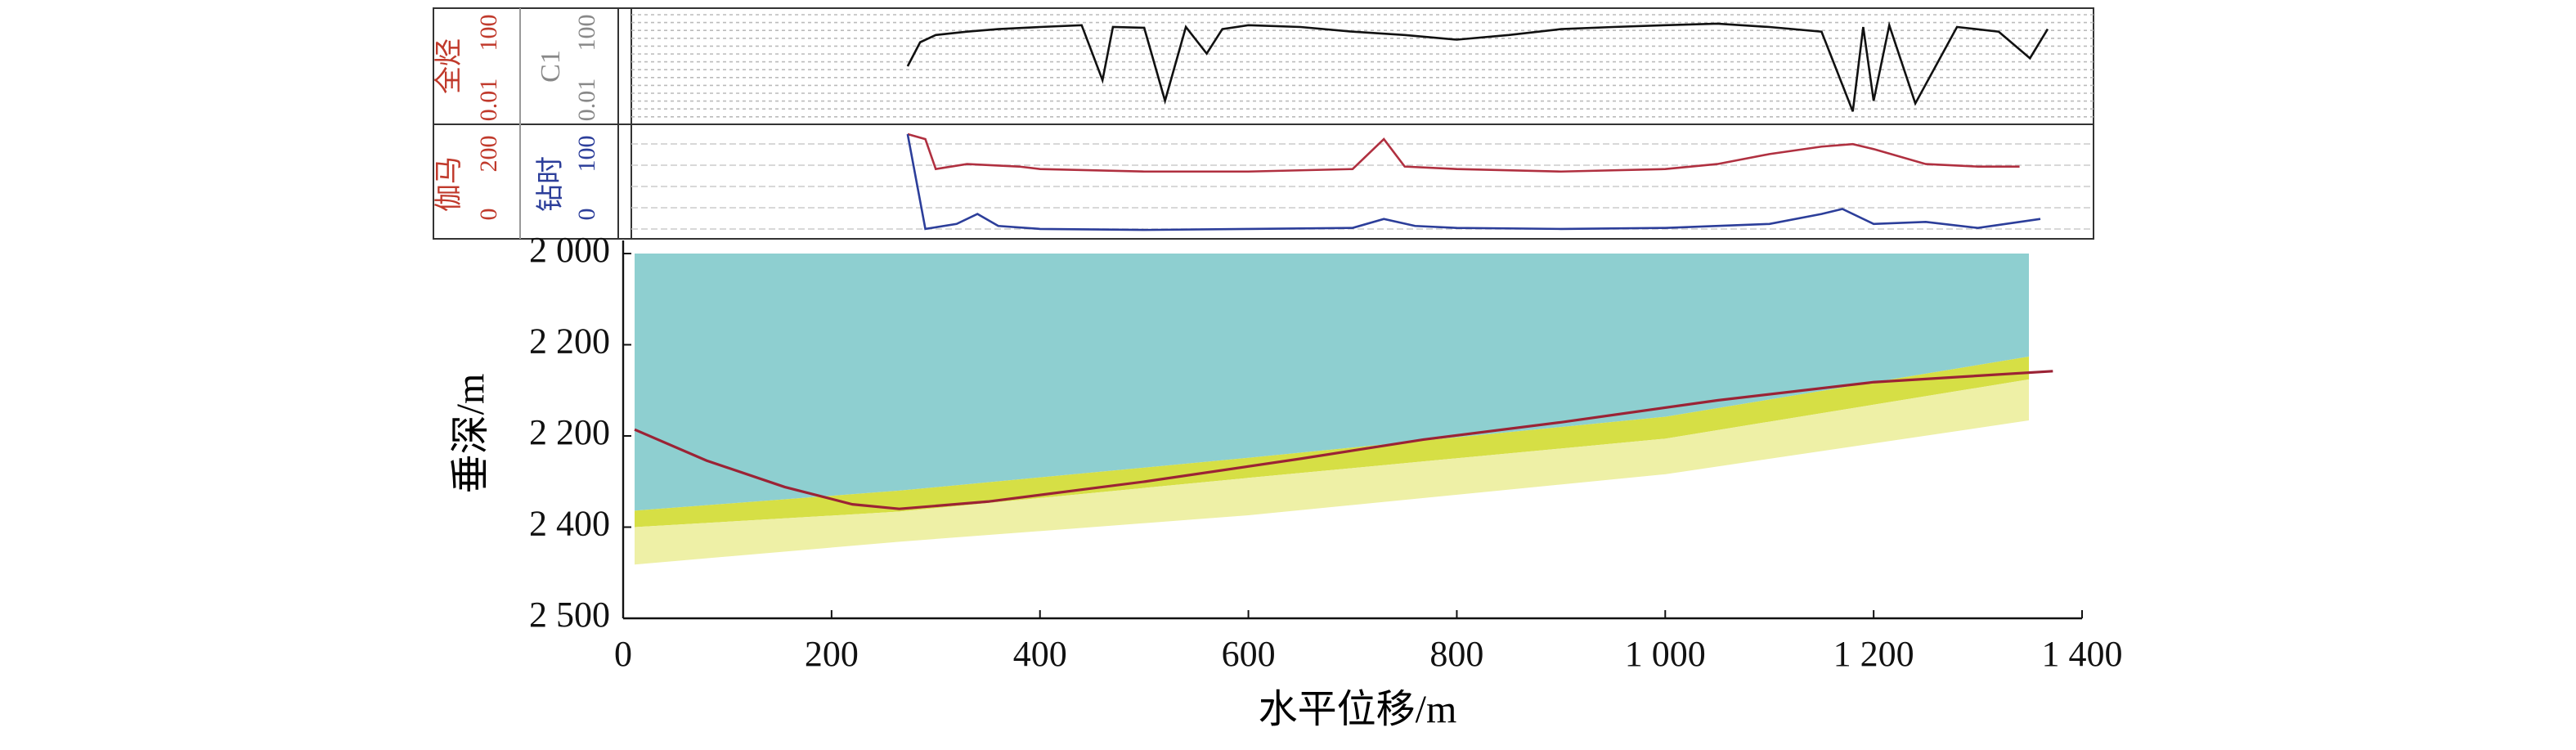  Describe the element at coordinates (623, 654) in the screenshot. I see `x-tick-label: 0` at that location.